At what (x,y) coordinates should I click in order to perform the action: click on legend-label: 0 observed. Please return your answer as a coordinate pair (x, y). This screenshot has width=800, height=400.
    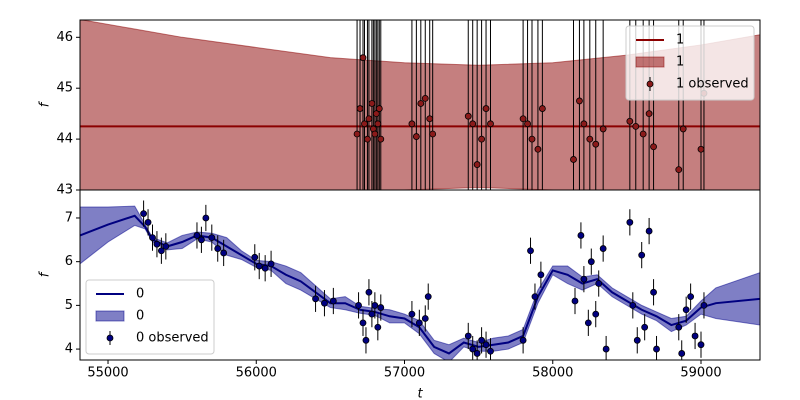
    Looking at the image, I should click on (172, 338).